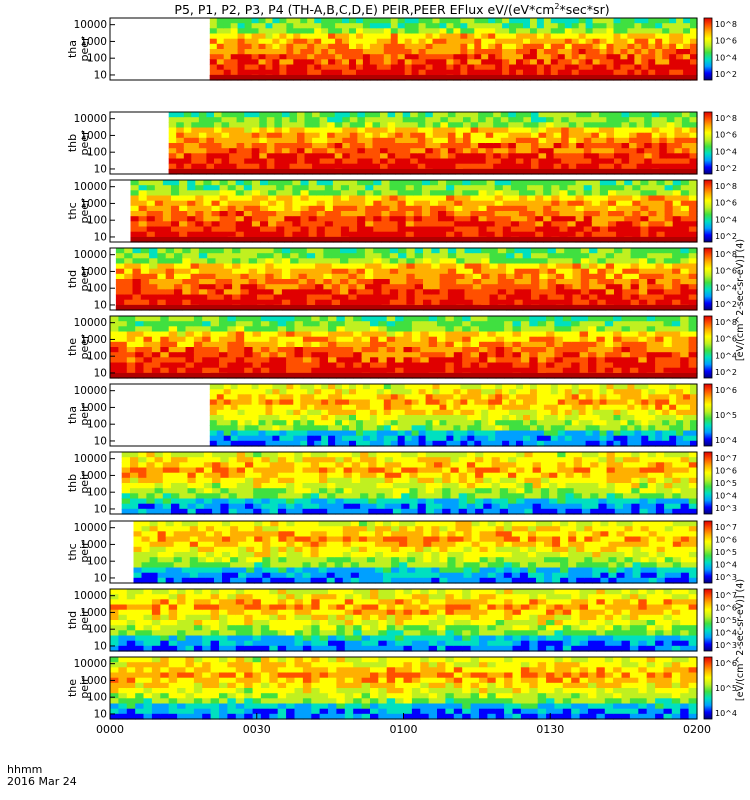 Image resolution: width=750 pixels, height=800 pixels. What do you see at coordinates (726, 57) in the screenshot?
I see `colorbar-tick-label: 10^4` at bounding box center [726, 57].